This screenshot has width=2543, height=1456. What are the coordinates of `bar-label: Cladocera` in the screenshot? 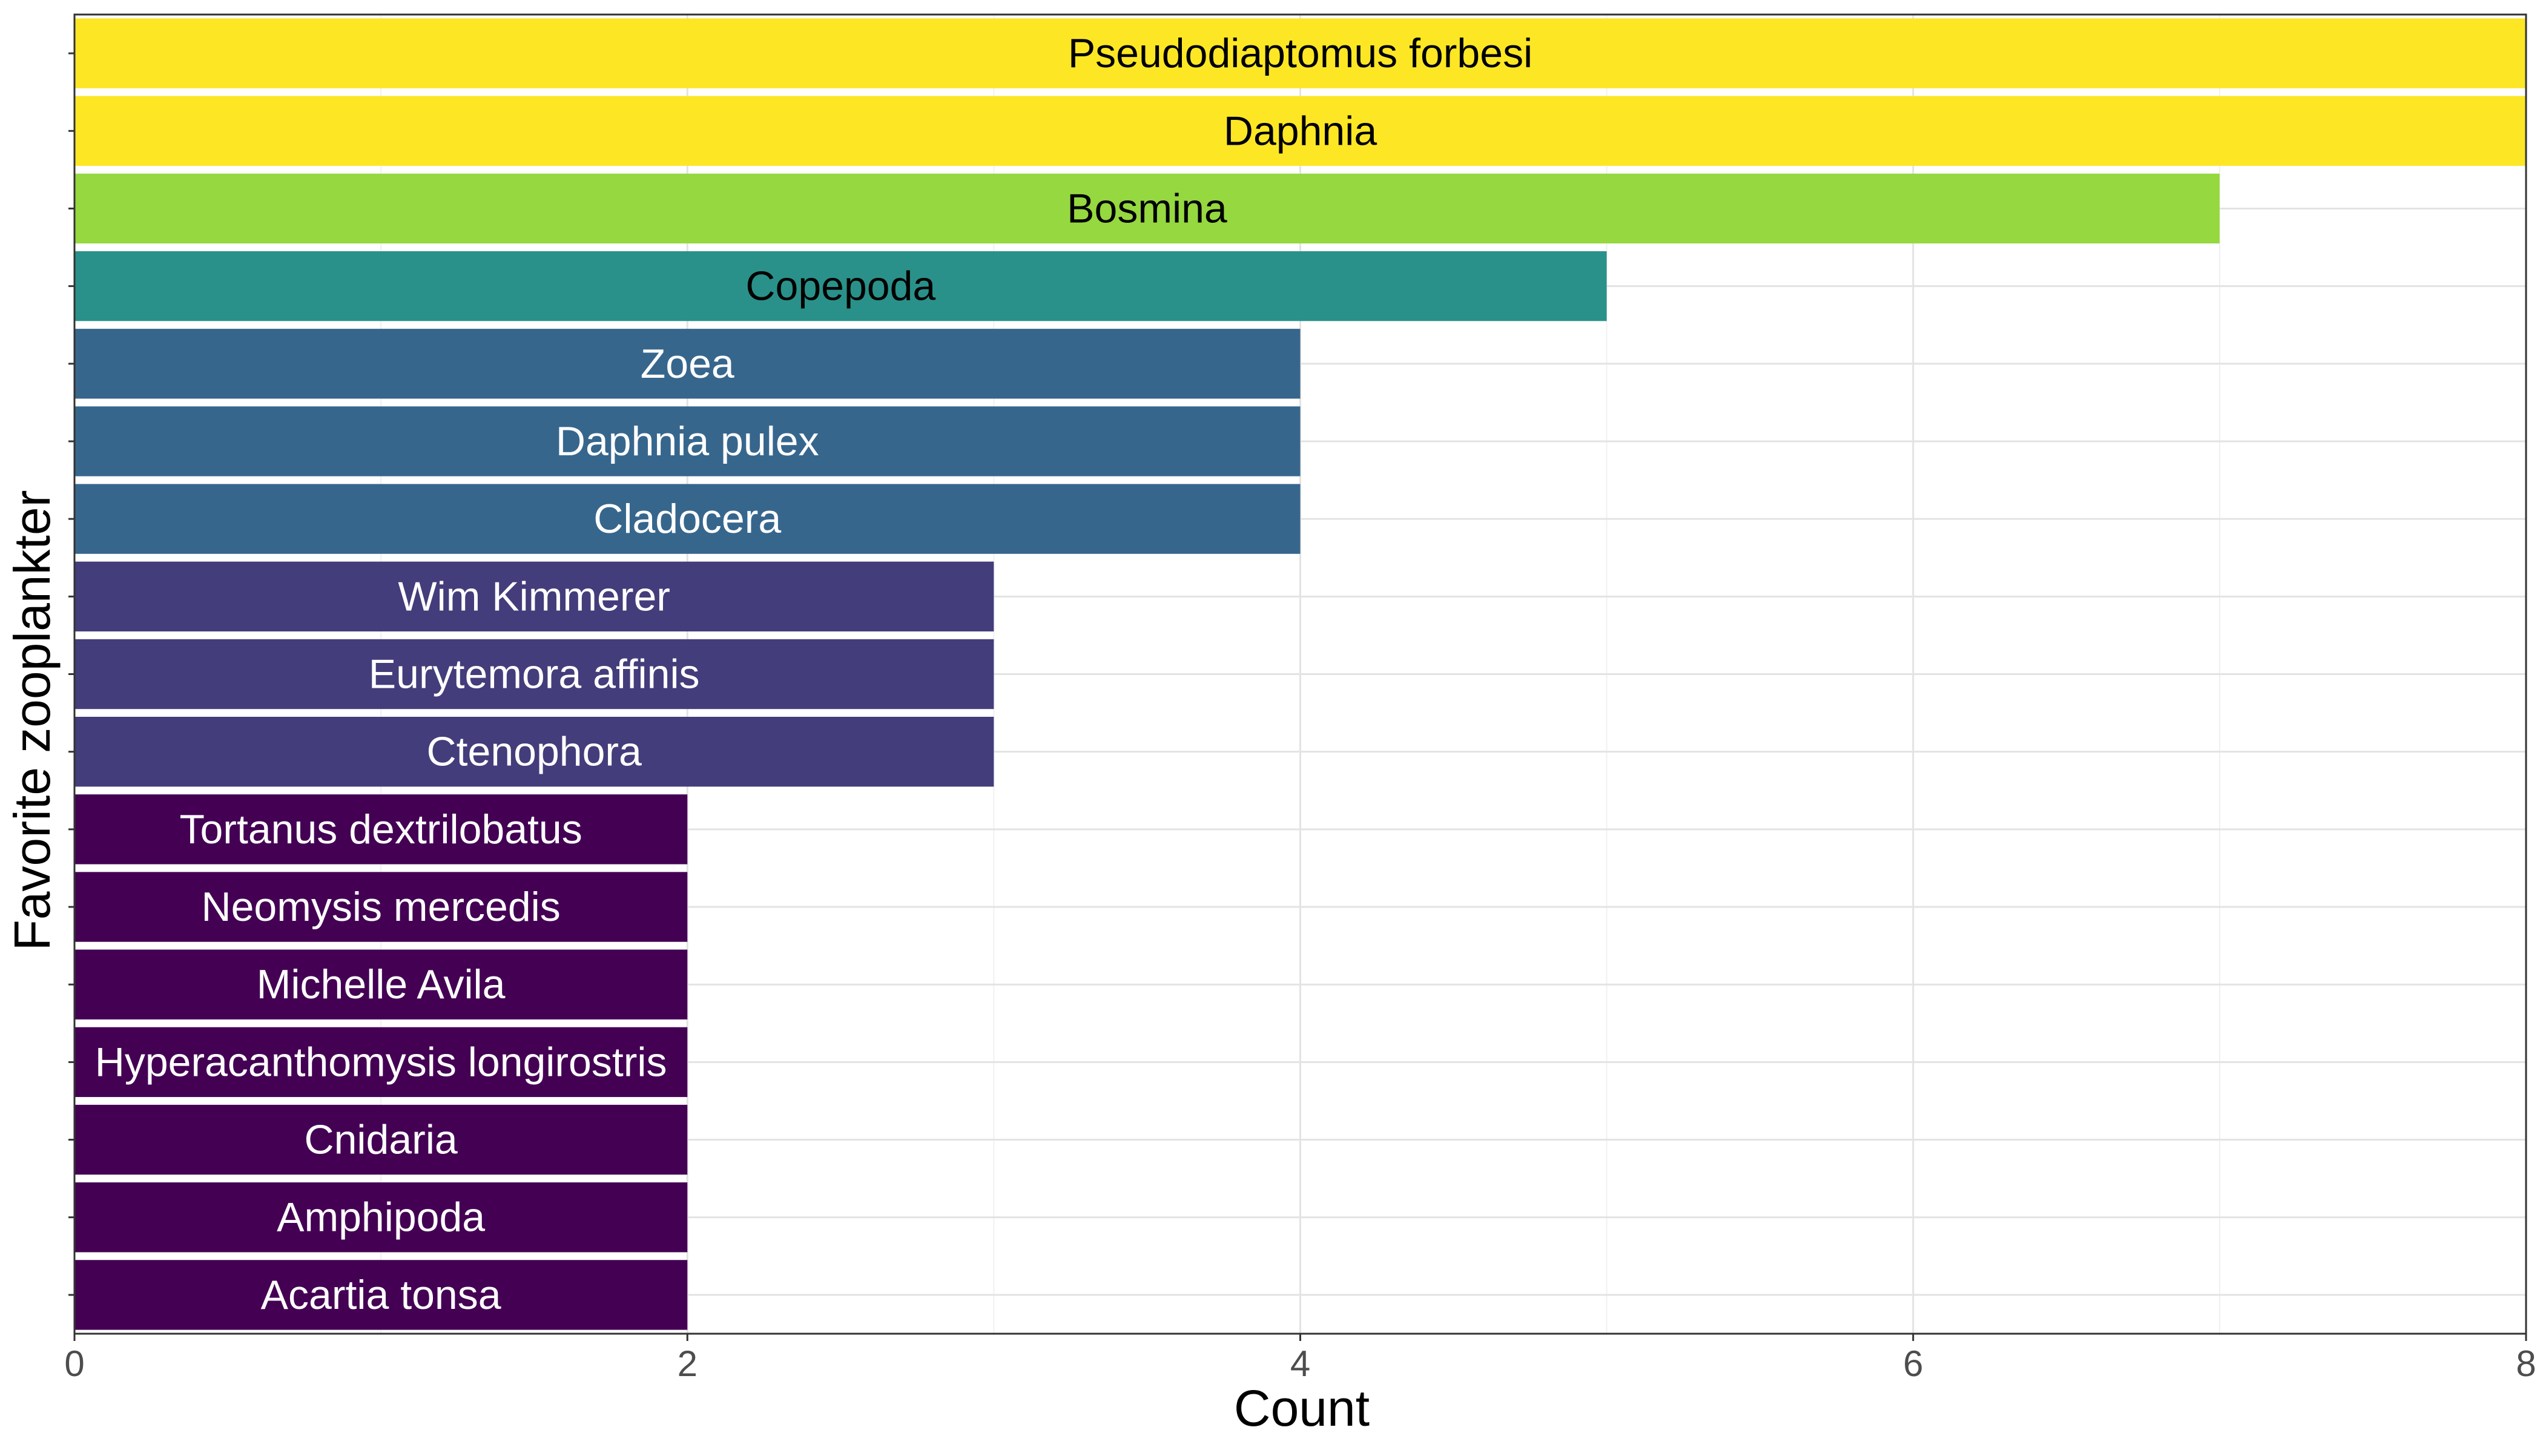 It's located at (687, 519).